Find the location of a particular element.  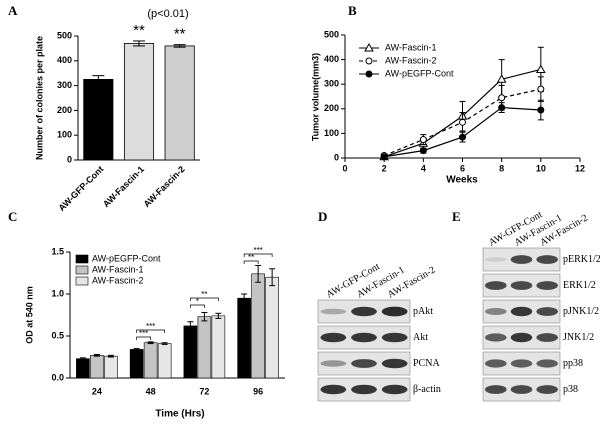

x-tick-label: 72 is located at coordinates (204, 391).